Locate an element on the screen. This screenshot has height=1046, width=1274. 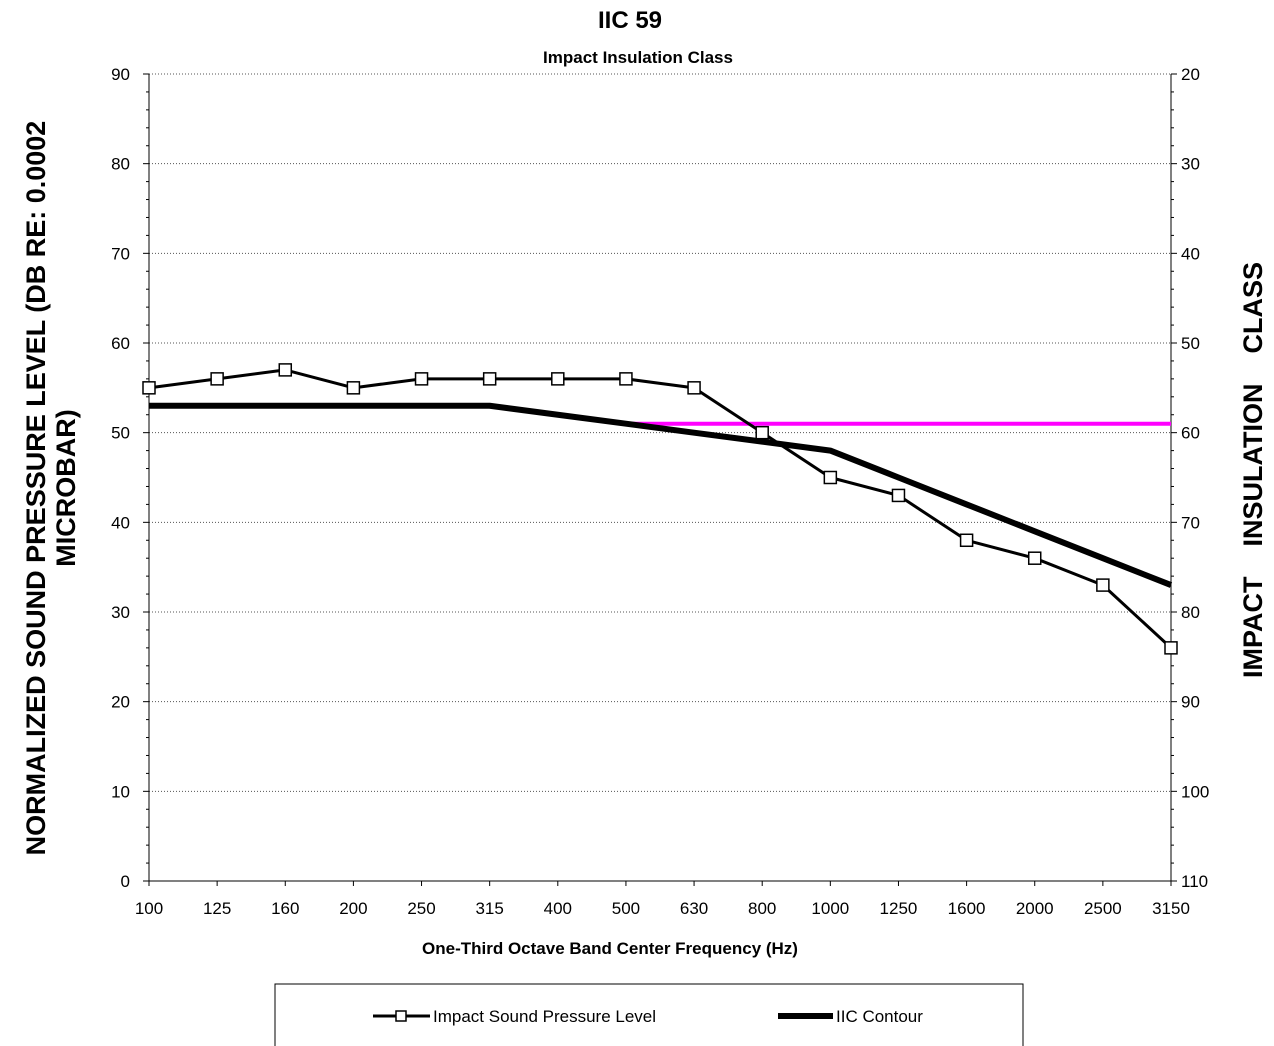
y2-tick-label: 110 is located at coordinates (1194, 881).